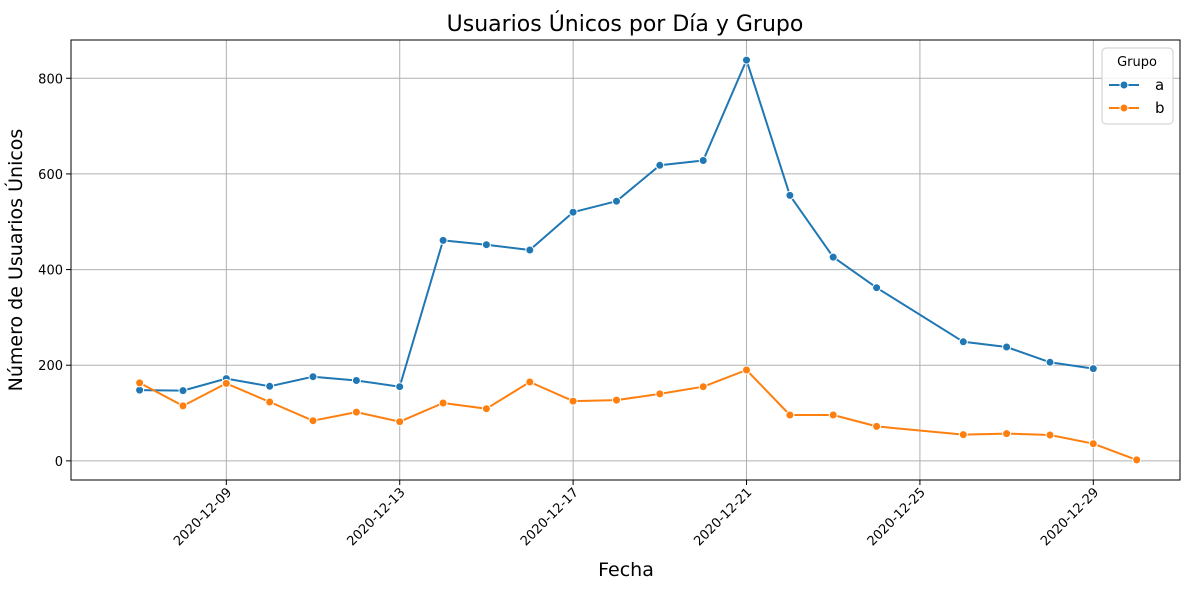  I want to click on x-axis-title: Fecha, so click(626, 570).